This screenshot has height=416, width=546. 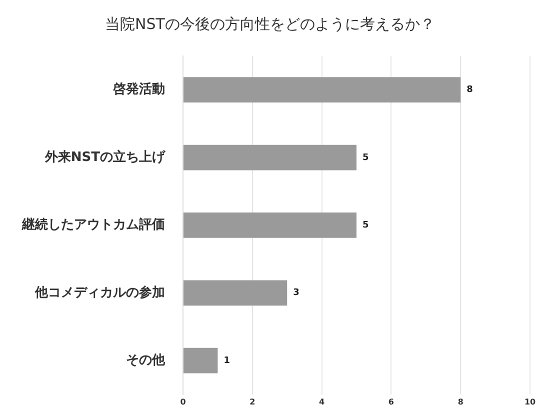 What do you see at coordinates (322, 401) in the screenshot?
I see `x-tick-label: 4` at bounding box center [322, 401].